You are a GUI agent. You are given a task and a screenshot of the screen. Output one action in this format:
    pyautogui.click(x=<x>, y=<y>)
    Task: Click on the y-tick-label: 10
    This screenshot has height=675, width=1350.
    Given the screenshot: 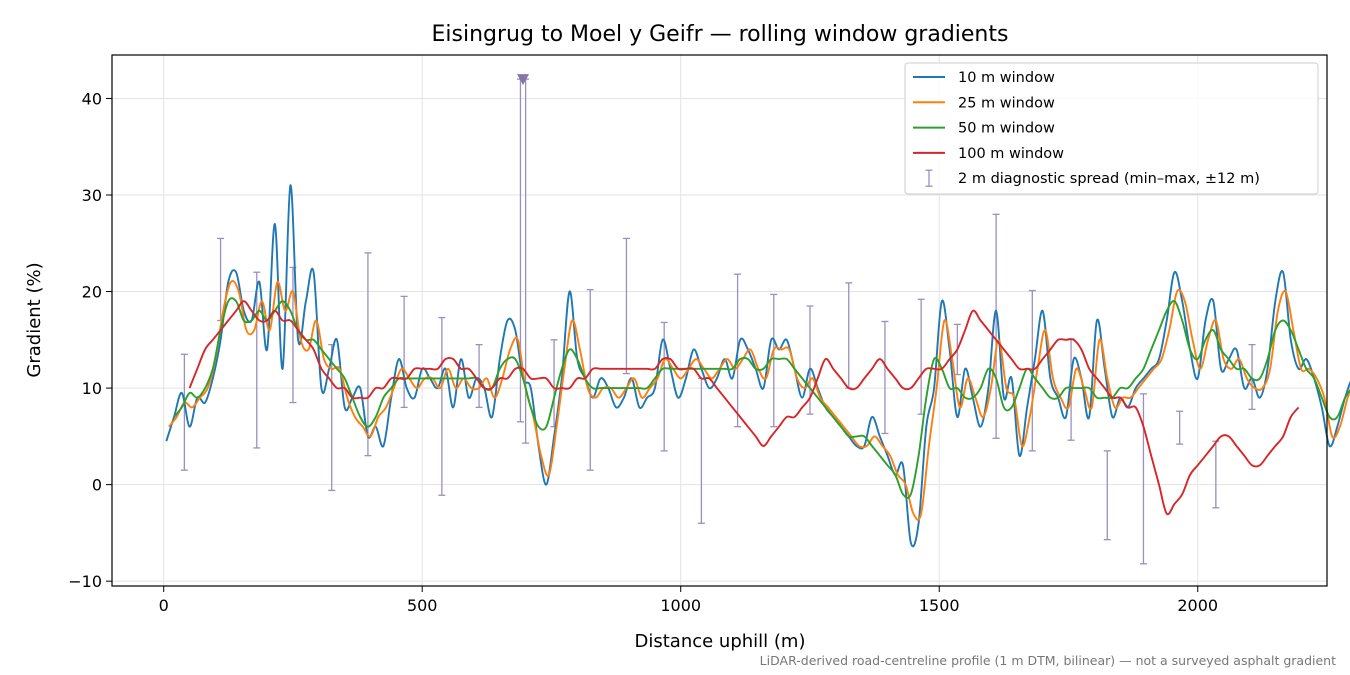 What is the action you would take?
    pyautogui.click(x=92, y=388)
    